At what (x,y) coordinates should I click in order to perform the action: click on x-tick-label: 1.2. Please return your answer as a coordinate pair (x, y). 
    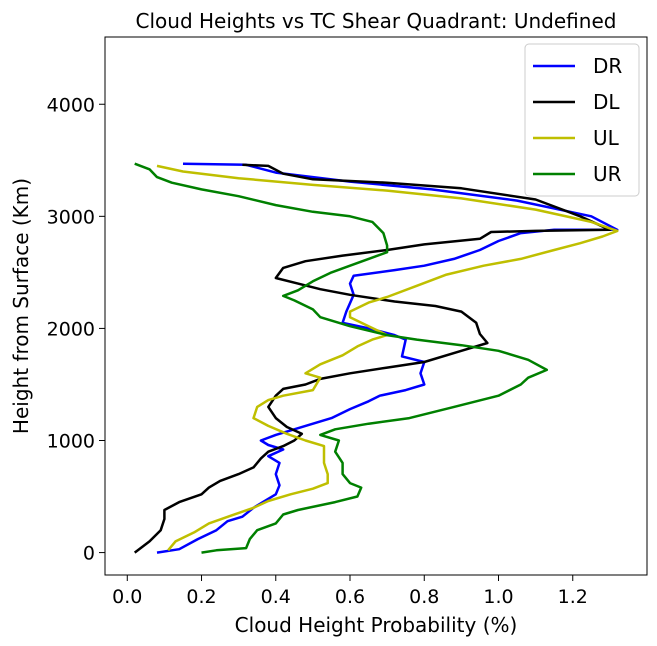
    Looking at the image, I should click on (573, 597).